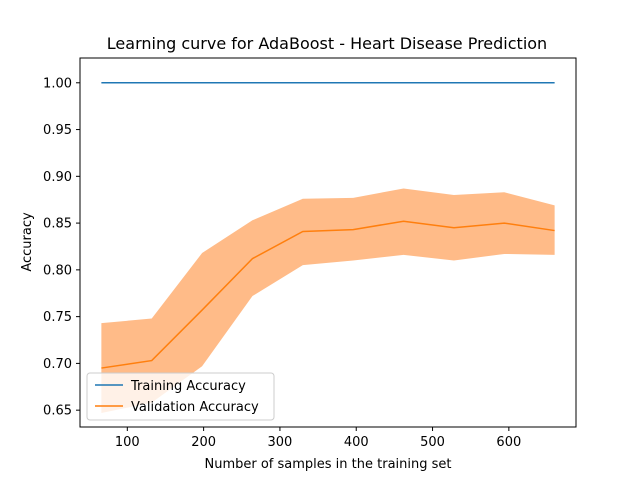 The image size is (640, 480). Describe the element at coordinates (280, 442) in the screenshot. I see `x-tick-label-2: 300` at that location.